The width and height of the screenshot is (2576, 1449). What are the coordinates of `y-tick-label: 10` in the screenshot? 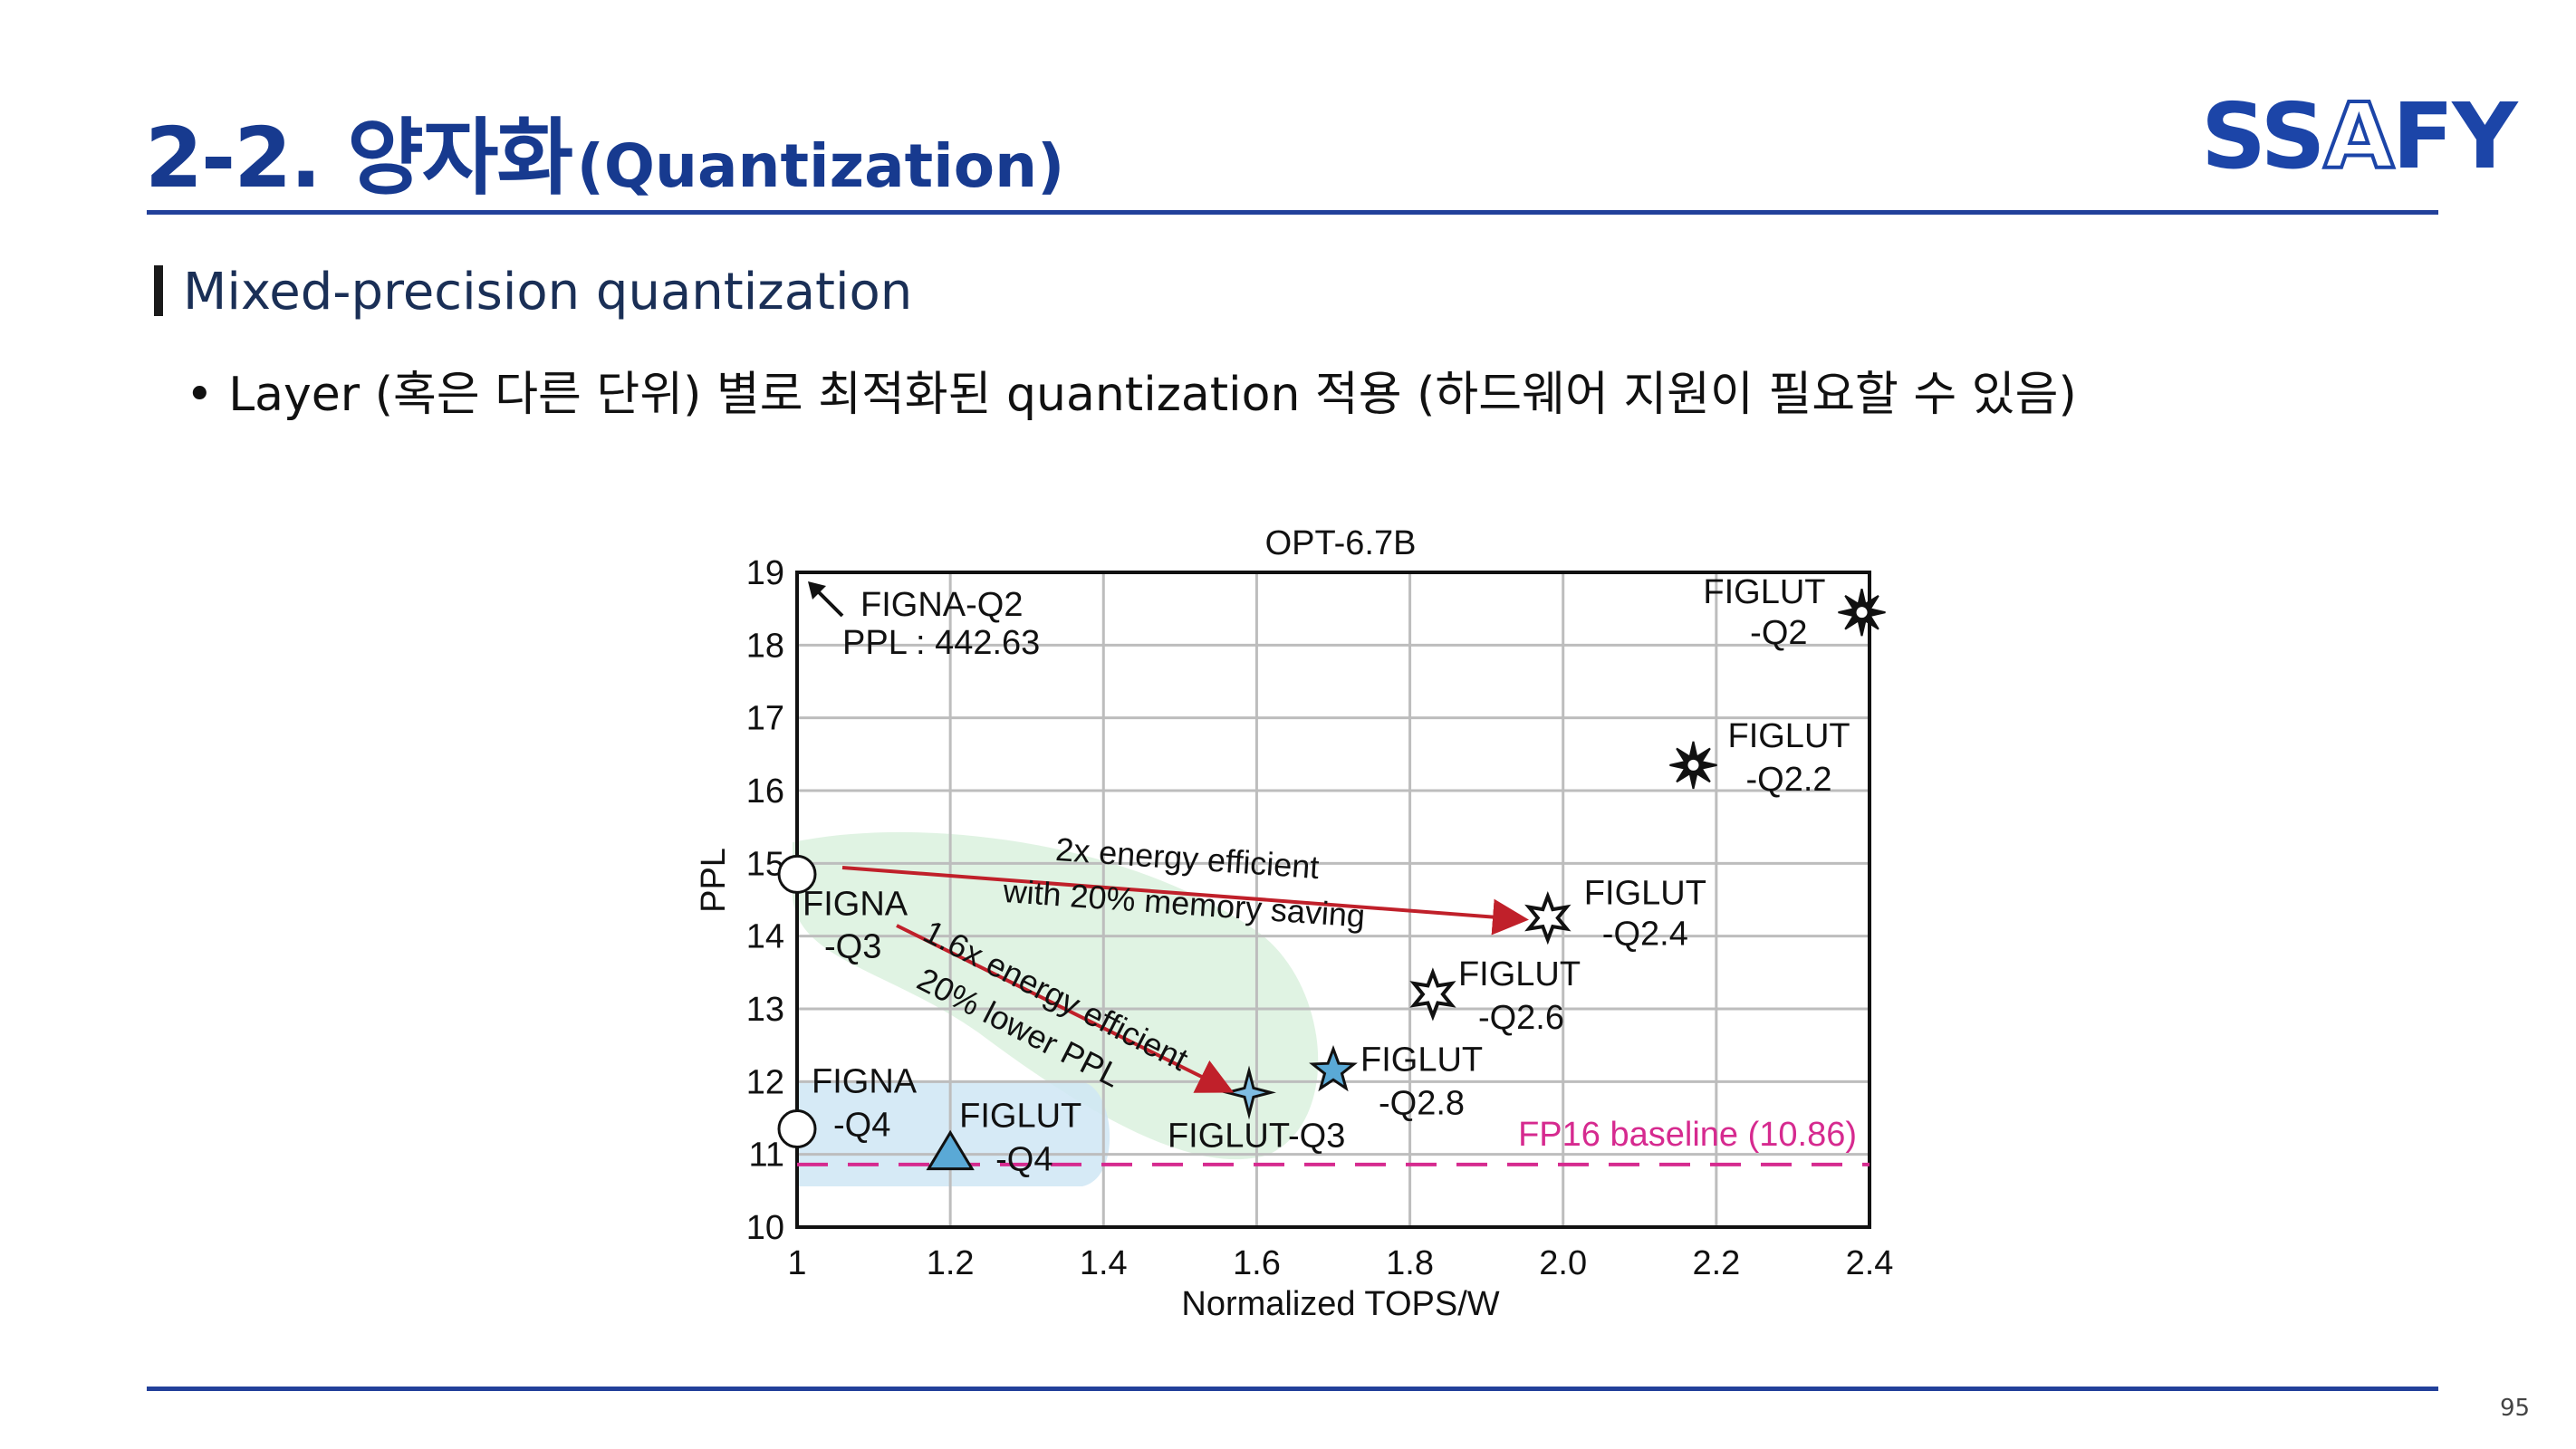 It's located at (765, 1228).